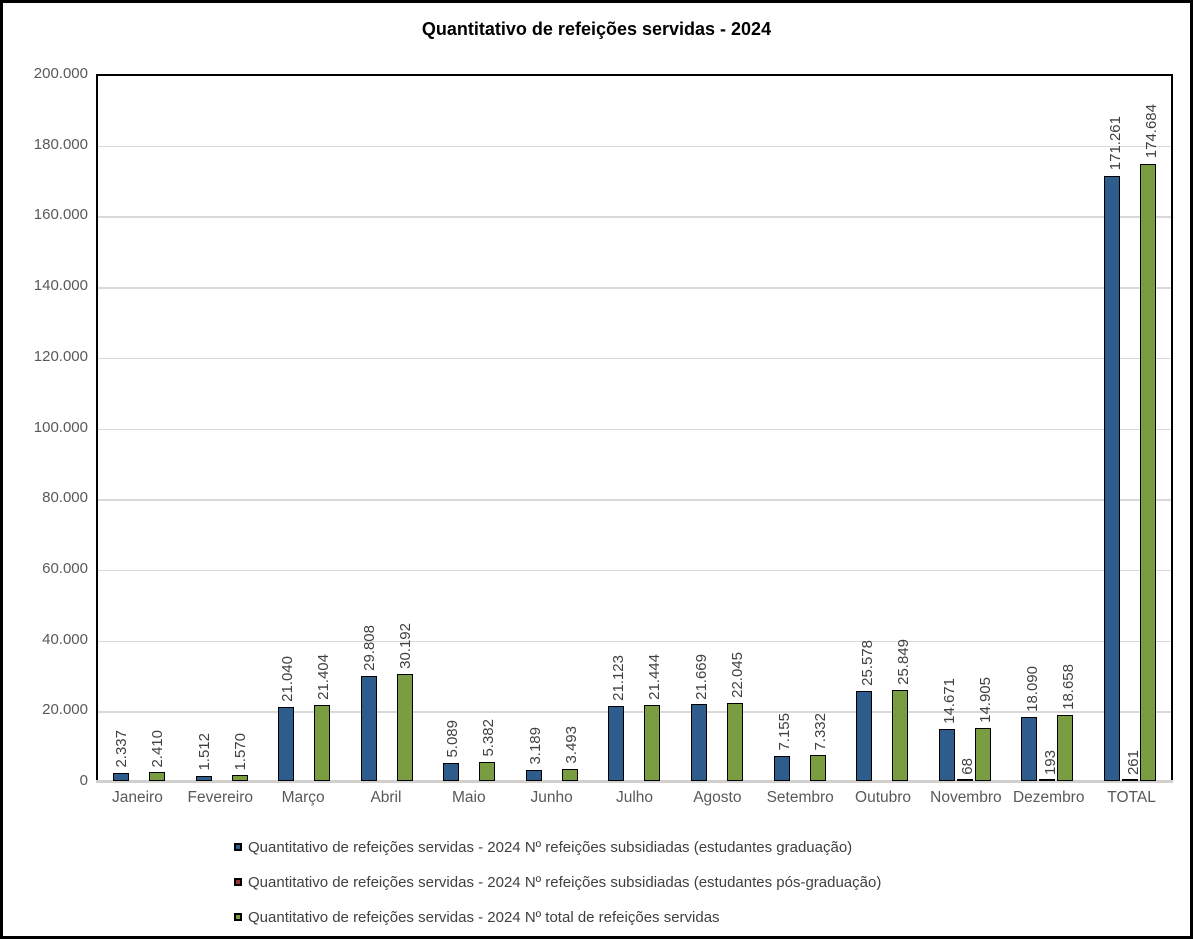  What do you see at coordinates (1129, 780) in the screenshot?
I see `bar-series-1-total` at bounding box center [1129, 780].